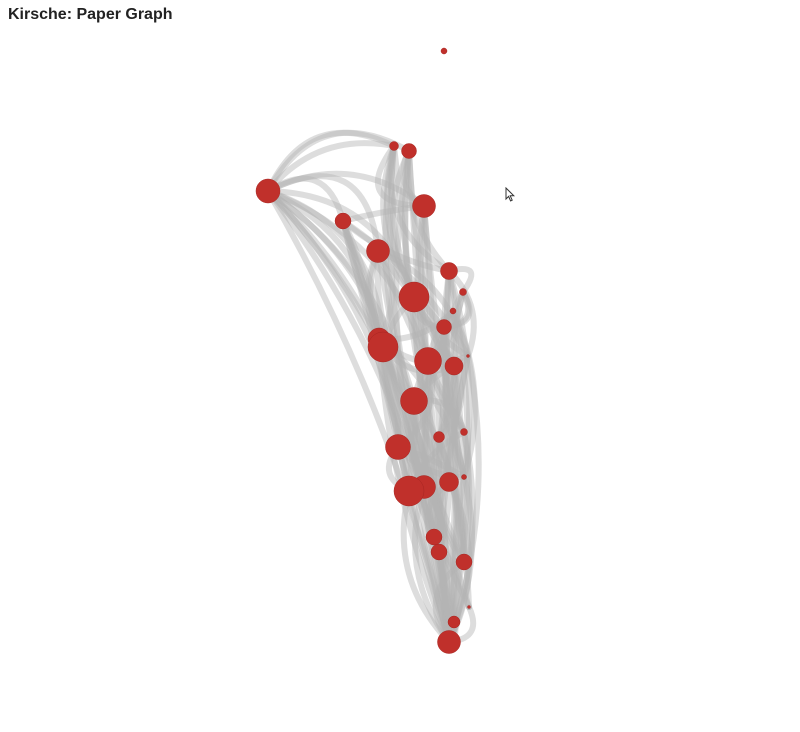 The width and height of the screenshot is (800, 732). Describe the element at coordinates (510, 194) in the screenshot. I see `arrow-cursor-icon` at that location.